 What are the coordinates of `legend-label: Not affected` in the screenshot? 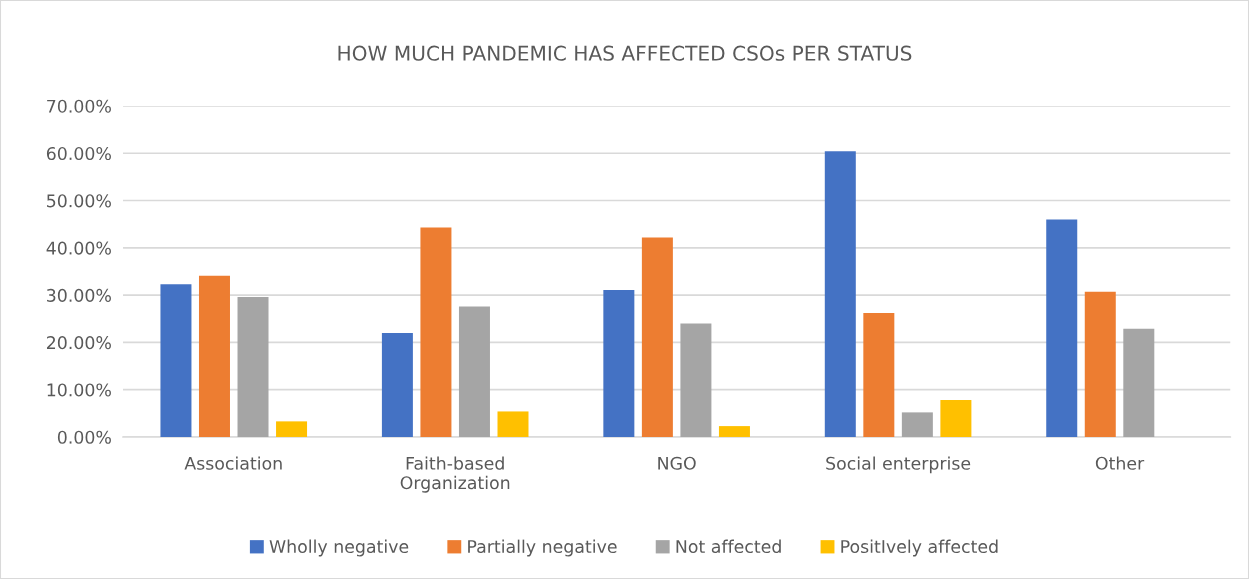 It's located at (728, 546).